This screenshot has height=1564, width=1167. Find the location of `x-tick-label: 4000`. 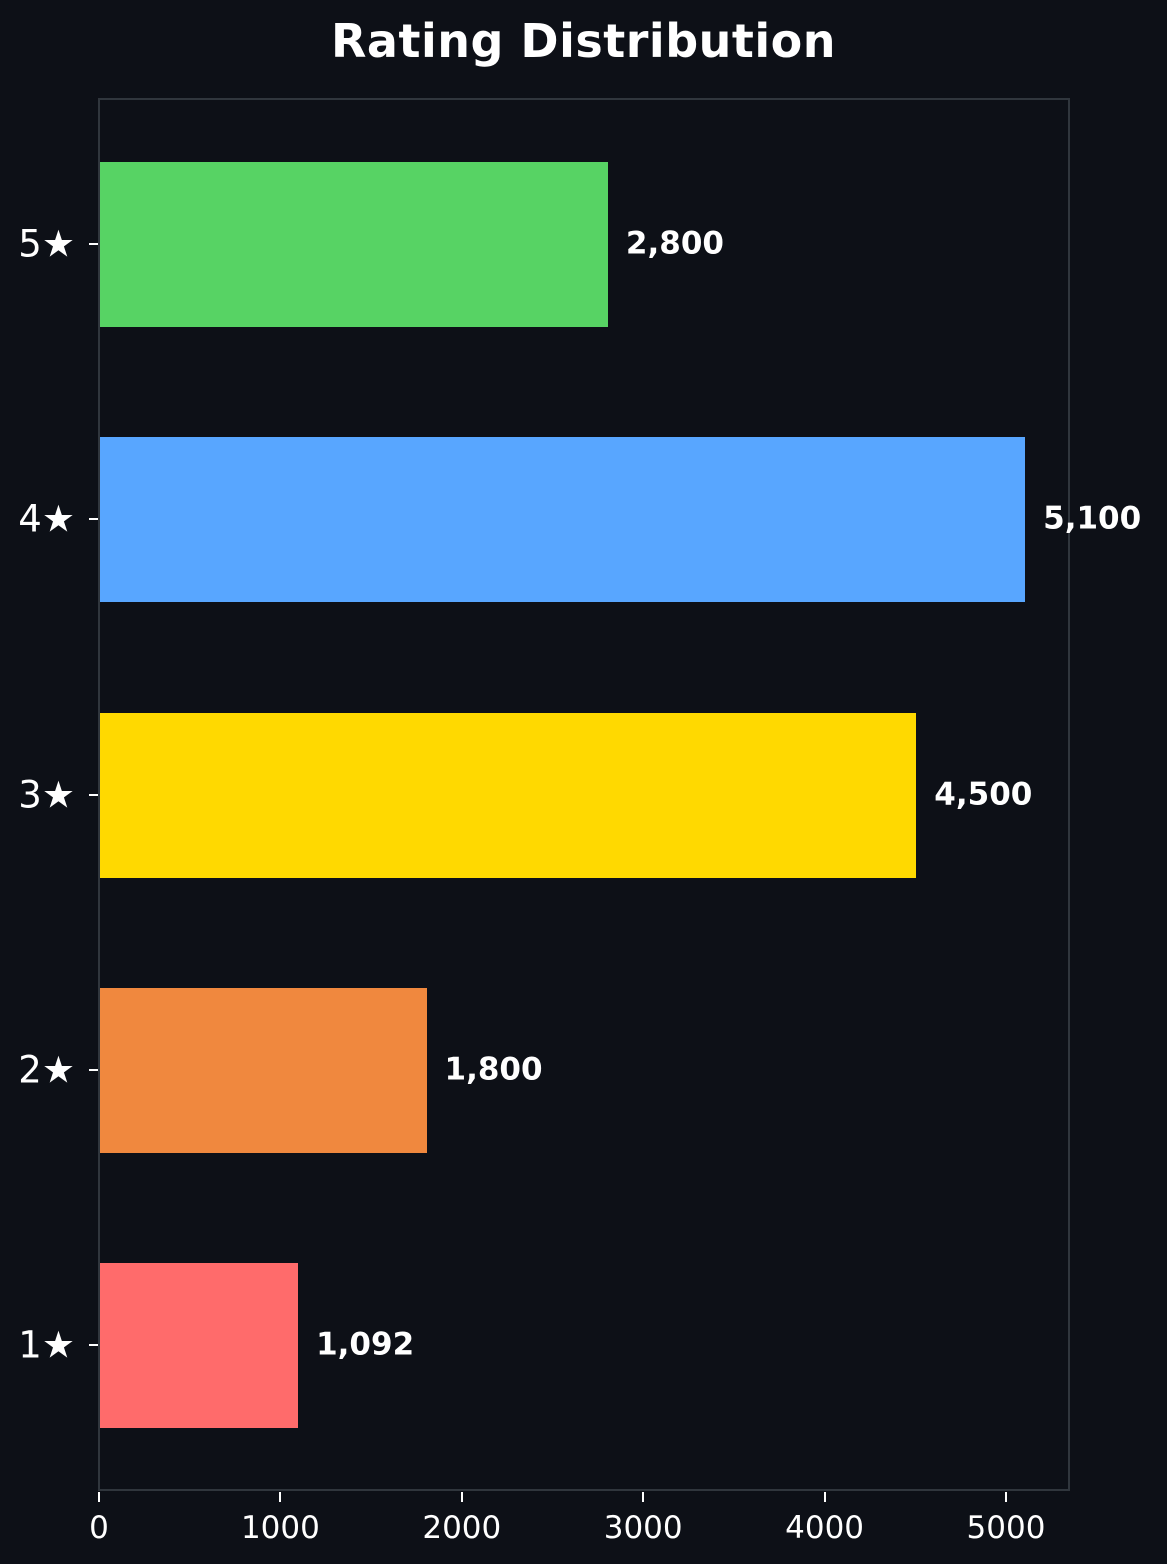

x-tick-label: 4000 is located at coordinates (825, 1528).